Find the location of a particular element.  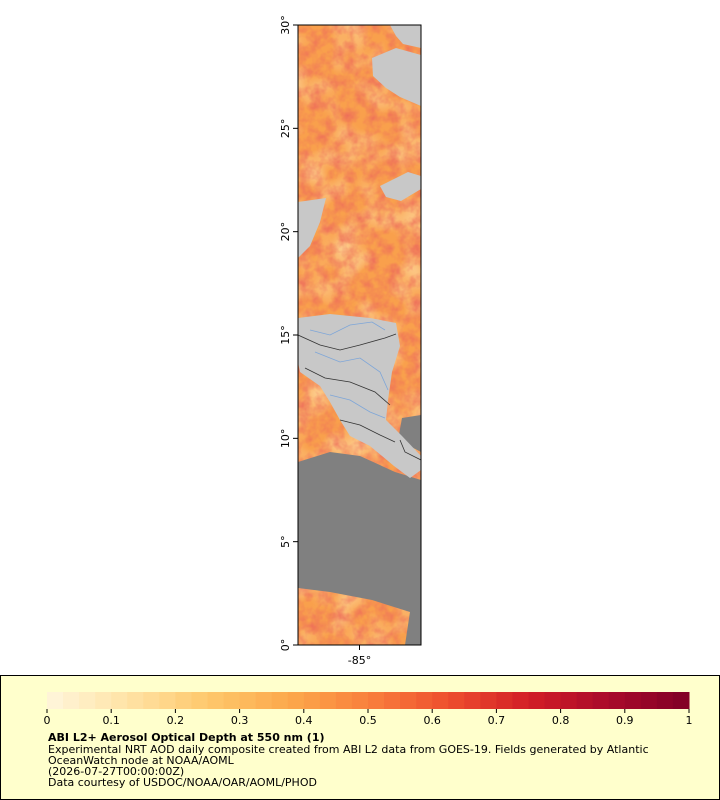

axes: 0° 5° 10° 15° 20° 25° 30° -85° is located at coordinates (325, 341).